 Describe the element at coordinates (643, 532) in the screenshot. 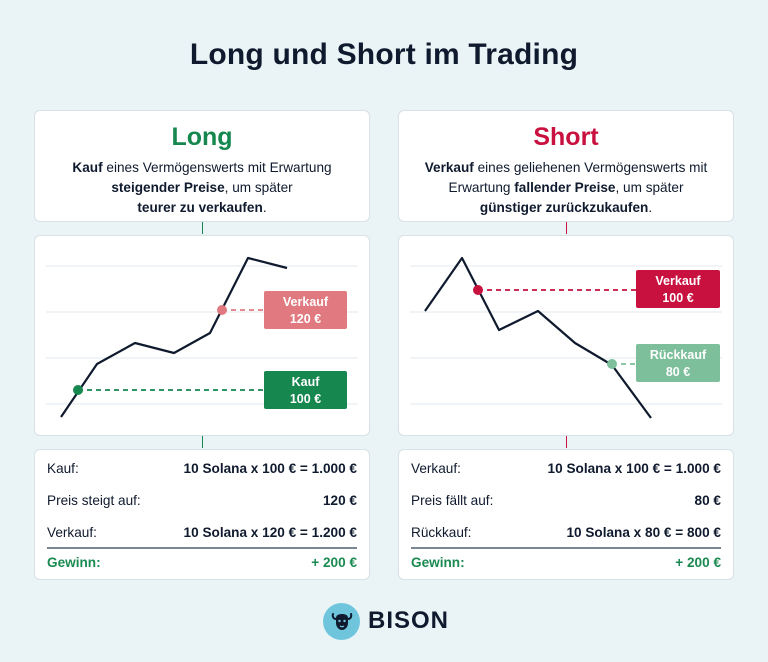

I see `short-row-value: 10 Solana x 80 € = 800 €` at that location.